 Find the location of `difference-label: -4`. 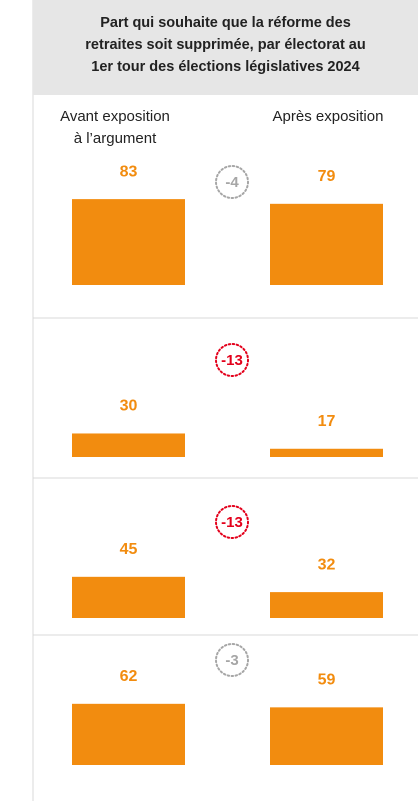

difference-label: -4 is located at coordinates (232, 182).